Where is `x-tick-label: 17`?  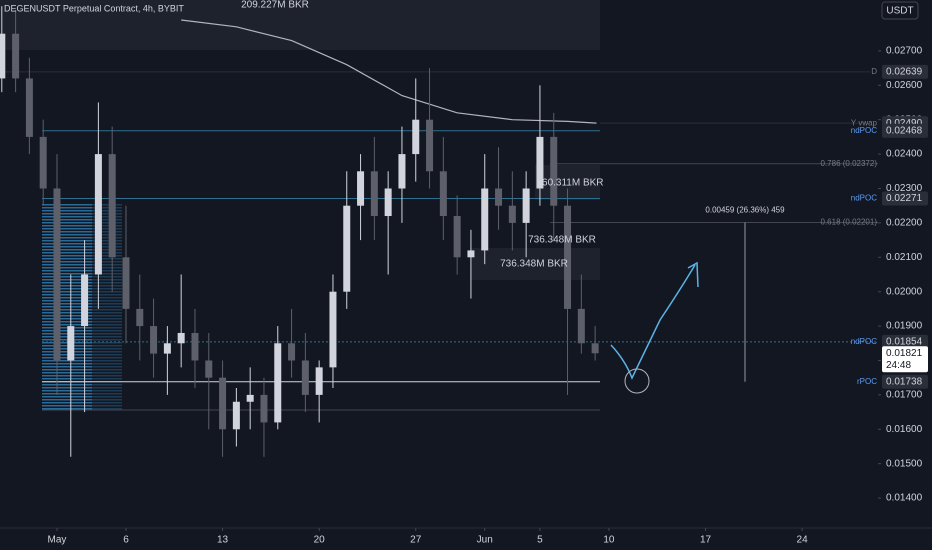
x-tick-label: 17 is located at coordinates (706, 540).